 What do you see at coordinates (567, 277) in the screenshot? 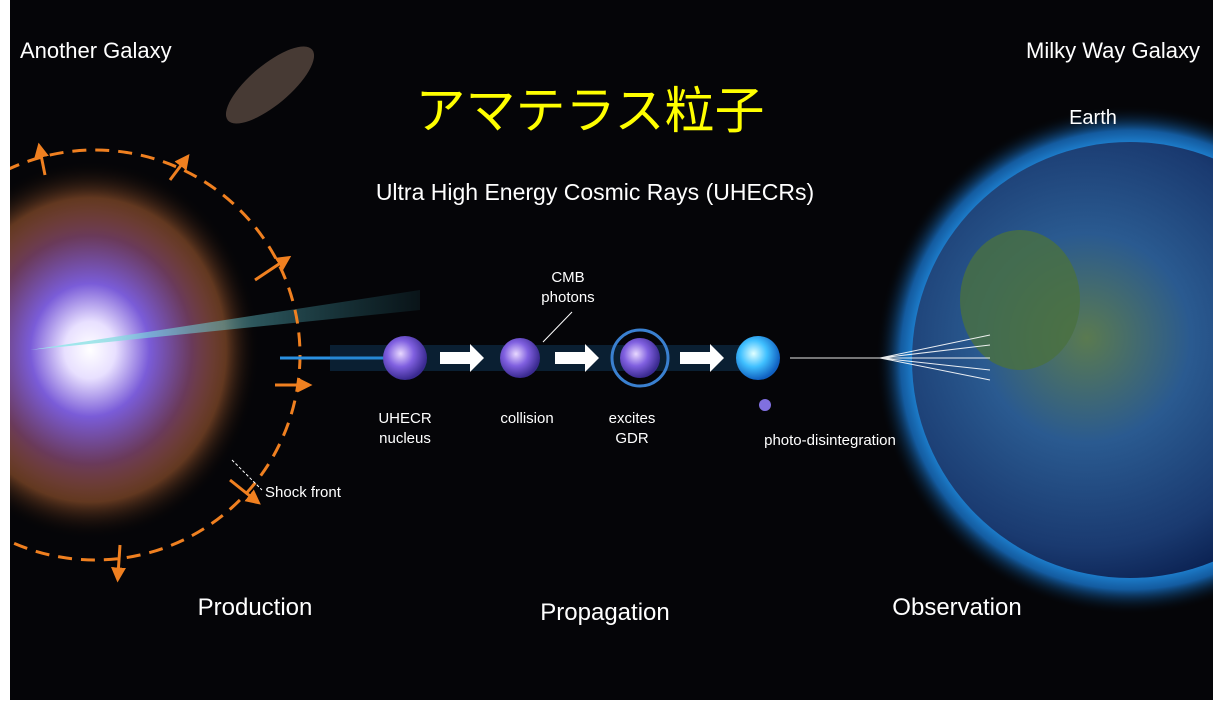
I see `cmb-label: CMB` at bounding box center [567, 277].